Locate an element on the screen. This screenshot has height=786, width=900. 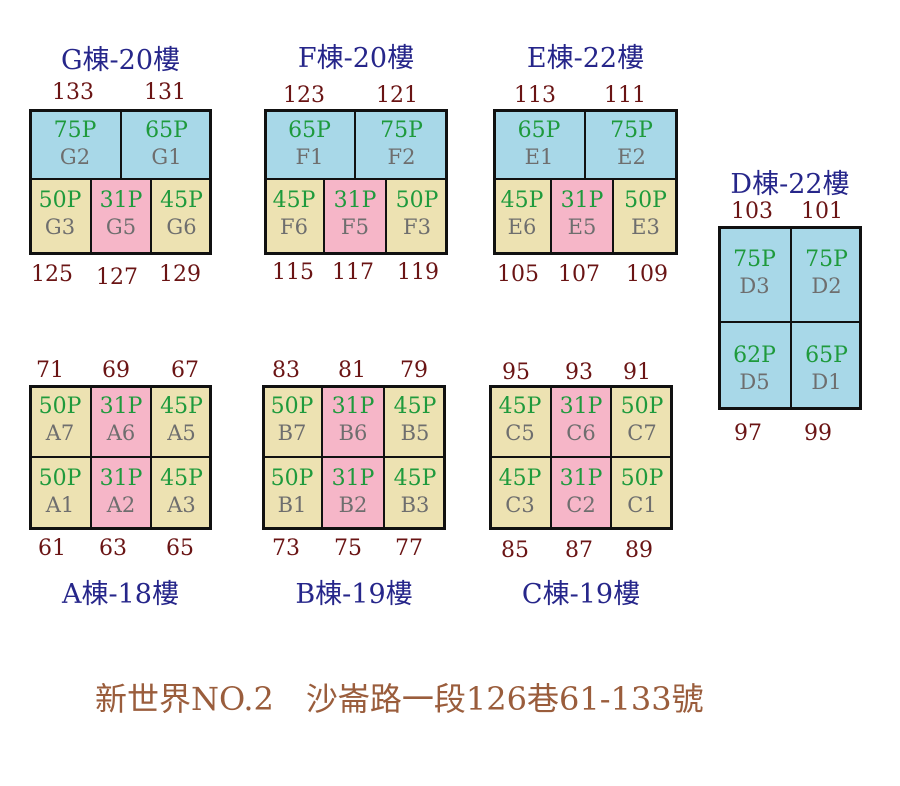
unit-code: F5 is located at coordinates (355, 227).